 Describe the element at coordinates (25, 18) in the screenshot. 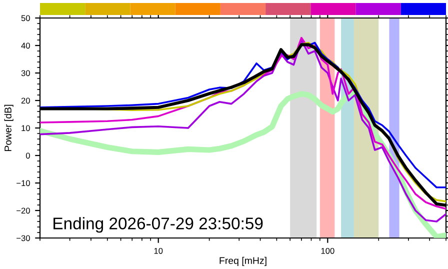

I see `y-tick-label: 50` at that location.